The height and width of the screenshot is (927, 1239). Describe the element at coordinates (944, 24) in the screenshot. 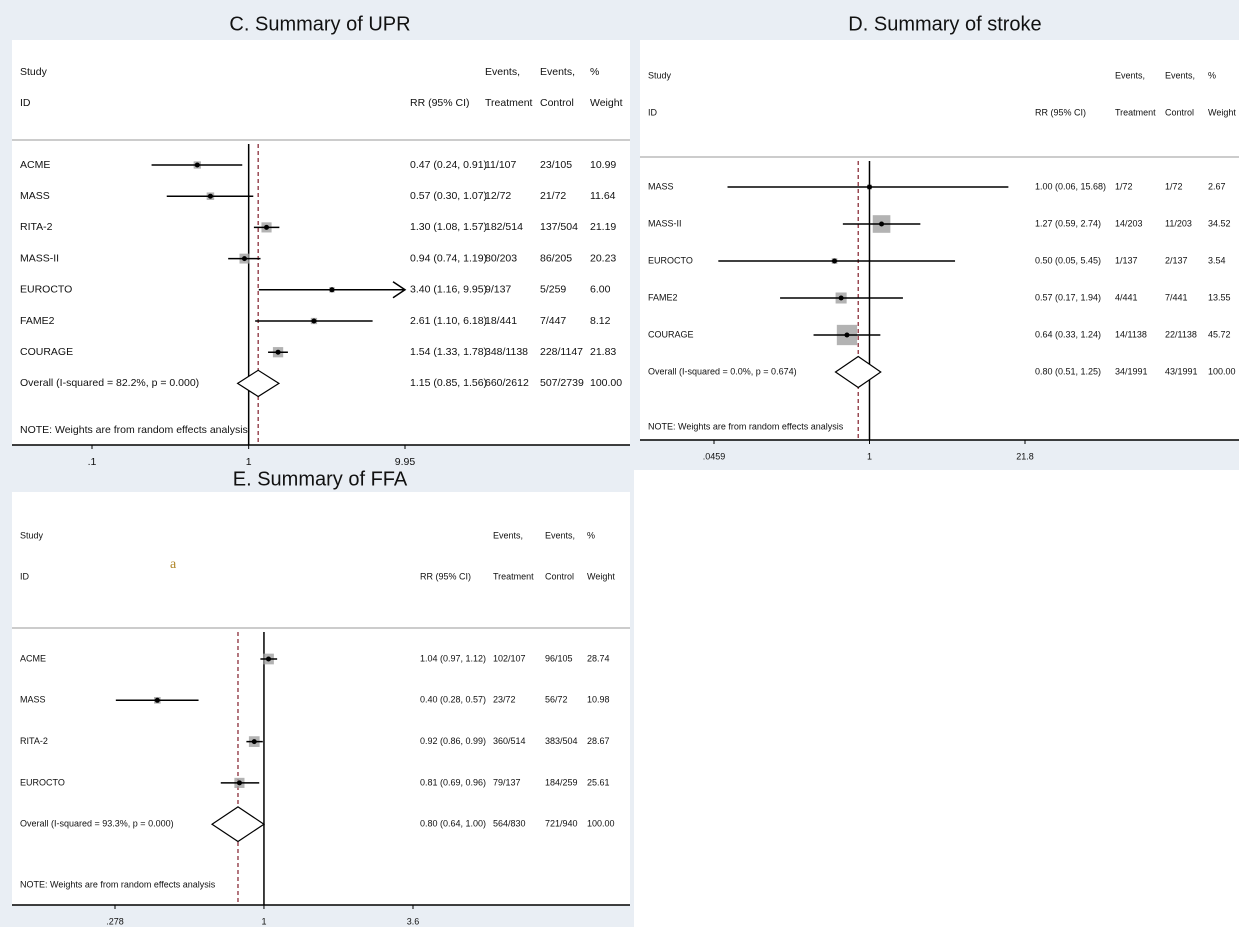

I see `panel-title: D. Summary of stroke` at that location.